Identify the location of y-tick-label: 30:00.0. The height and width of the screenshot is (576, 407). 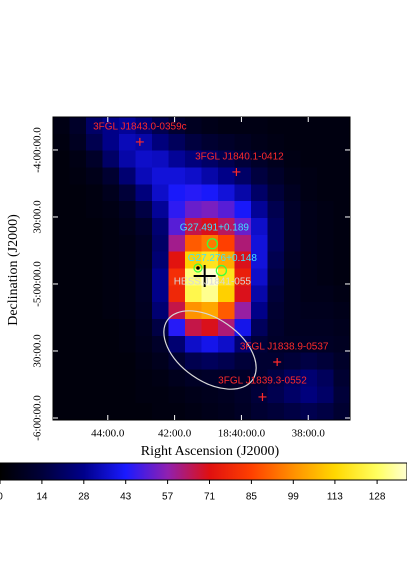
(38, 217).